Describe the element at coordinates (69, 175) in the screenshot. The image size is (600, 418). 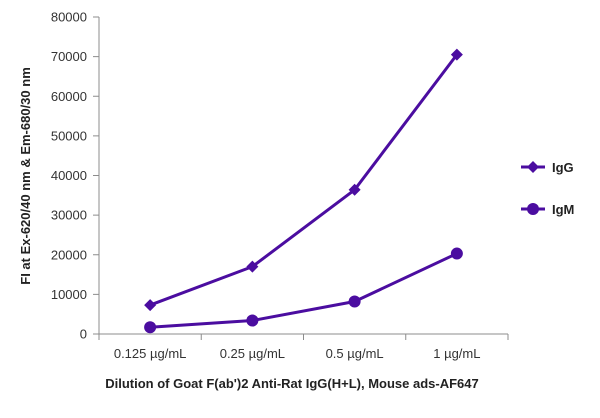
I see `y-tick-label: 40000` at that location.